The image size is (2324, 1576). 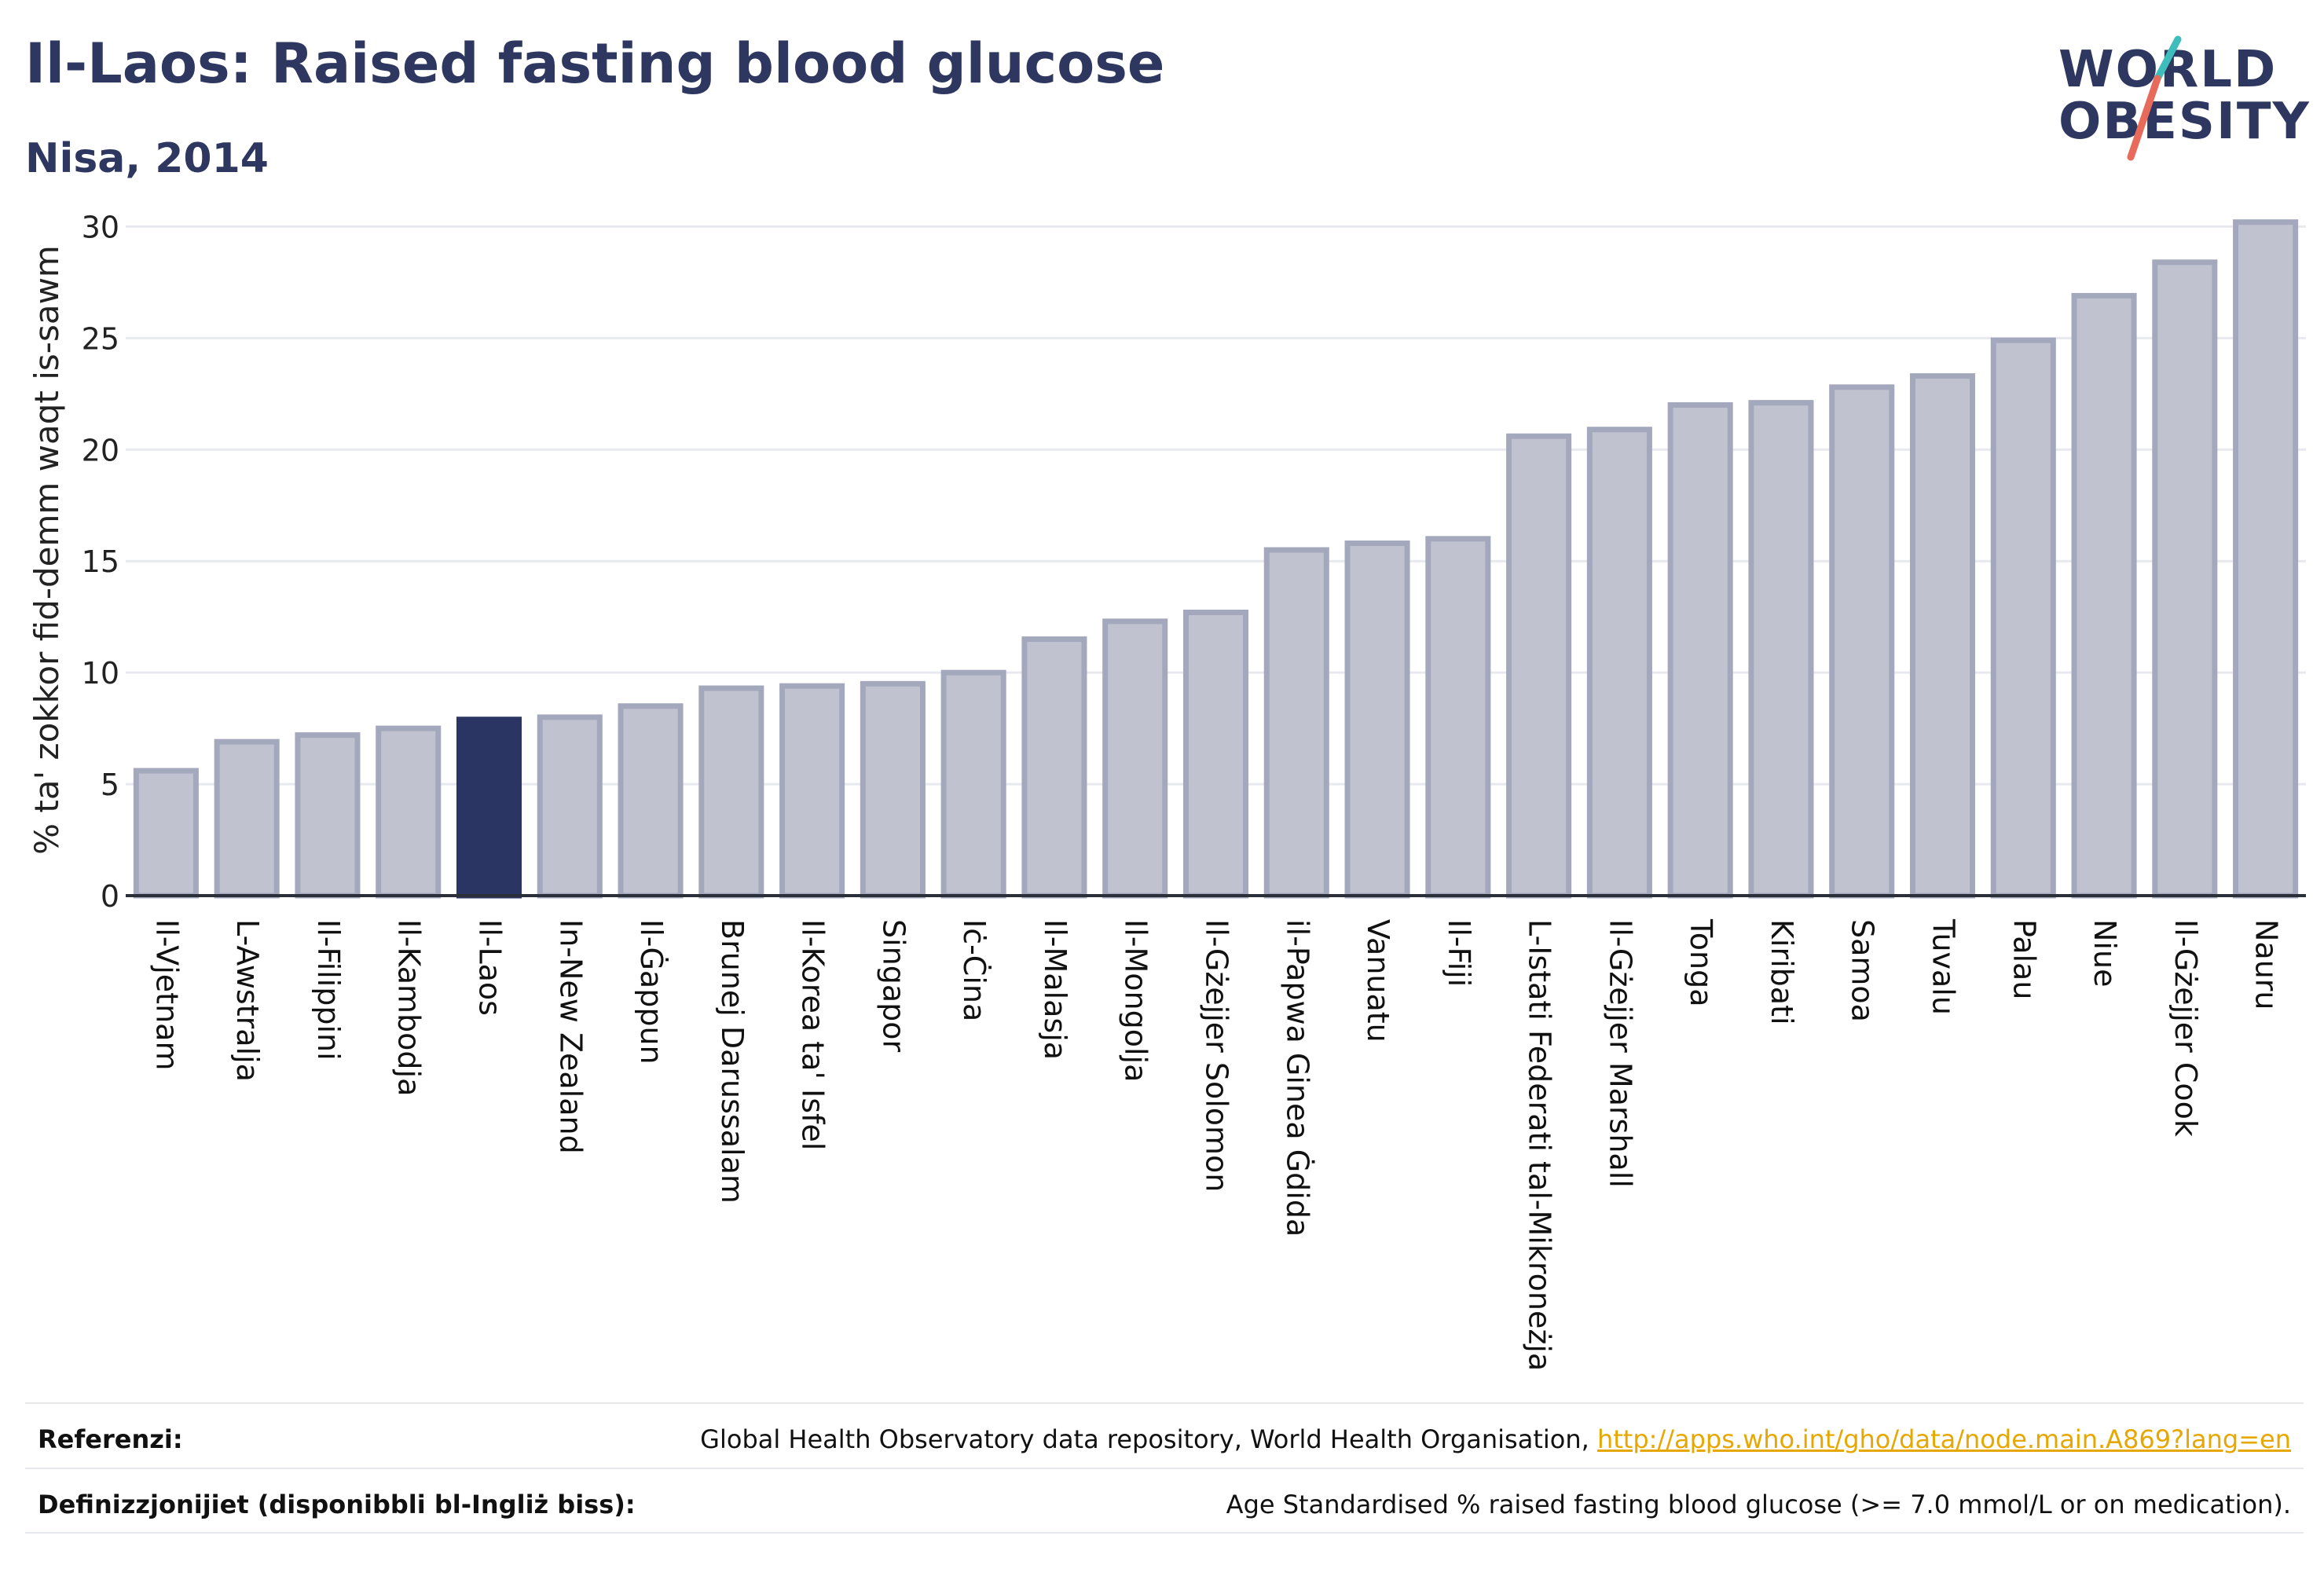 I want to click on x-tick-label: In-New Zealand, so click(x=570, y=1036).